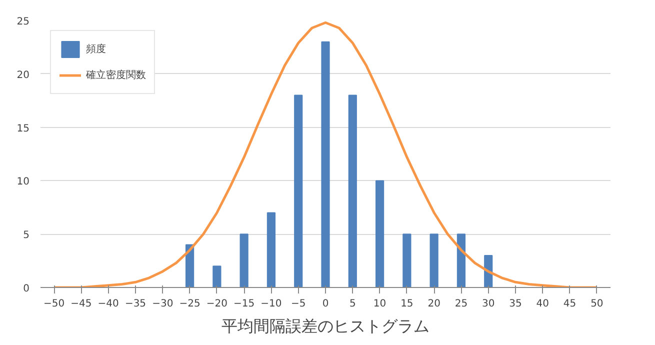 This screenshot has height=345, width=655. Describe the element at coordinates (217, 304) in the screenshot. I see `x-tick-label: −20` at that location.